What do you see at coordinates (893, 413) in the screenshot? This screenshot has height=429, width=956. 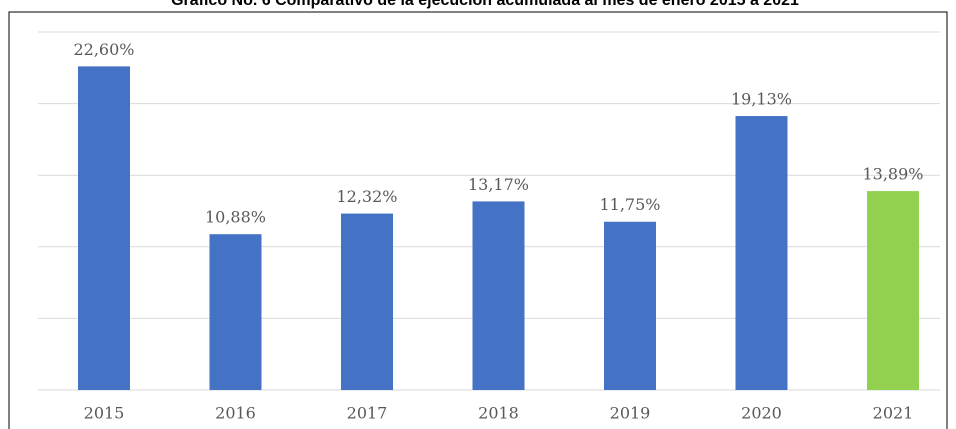 I see `x-tick-label: 2021` at bounding box center [893, 413].